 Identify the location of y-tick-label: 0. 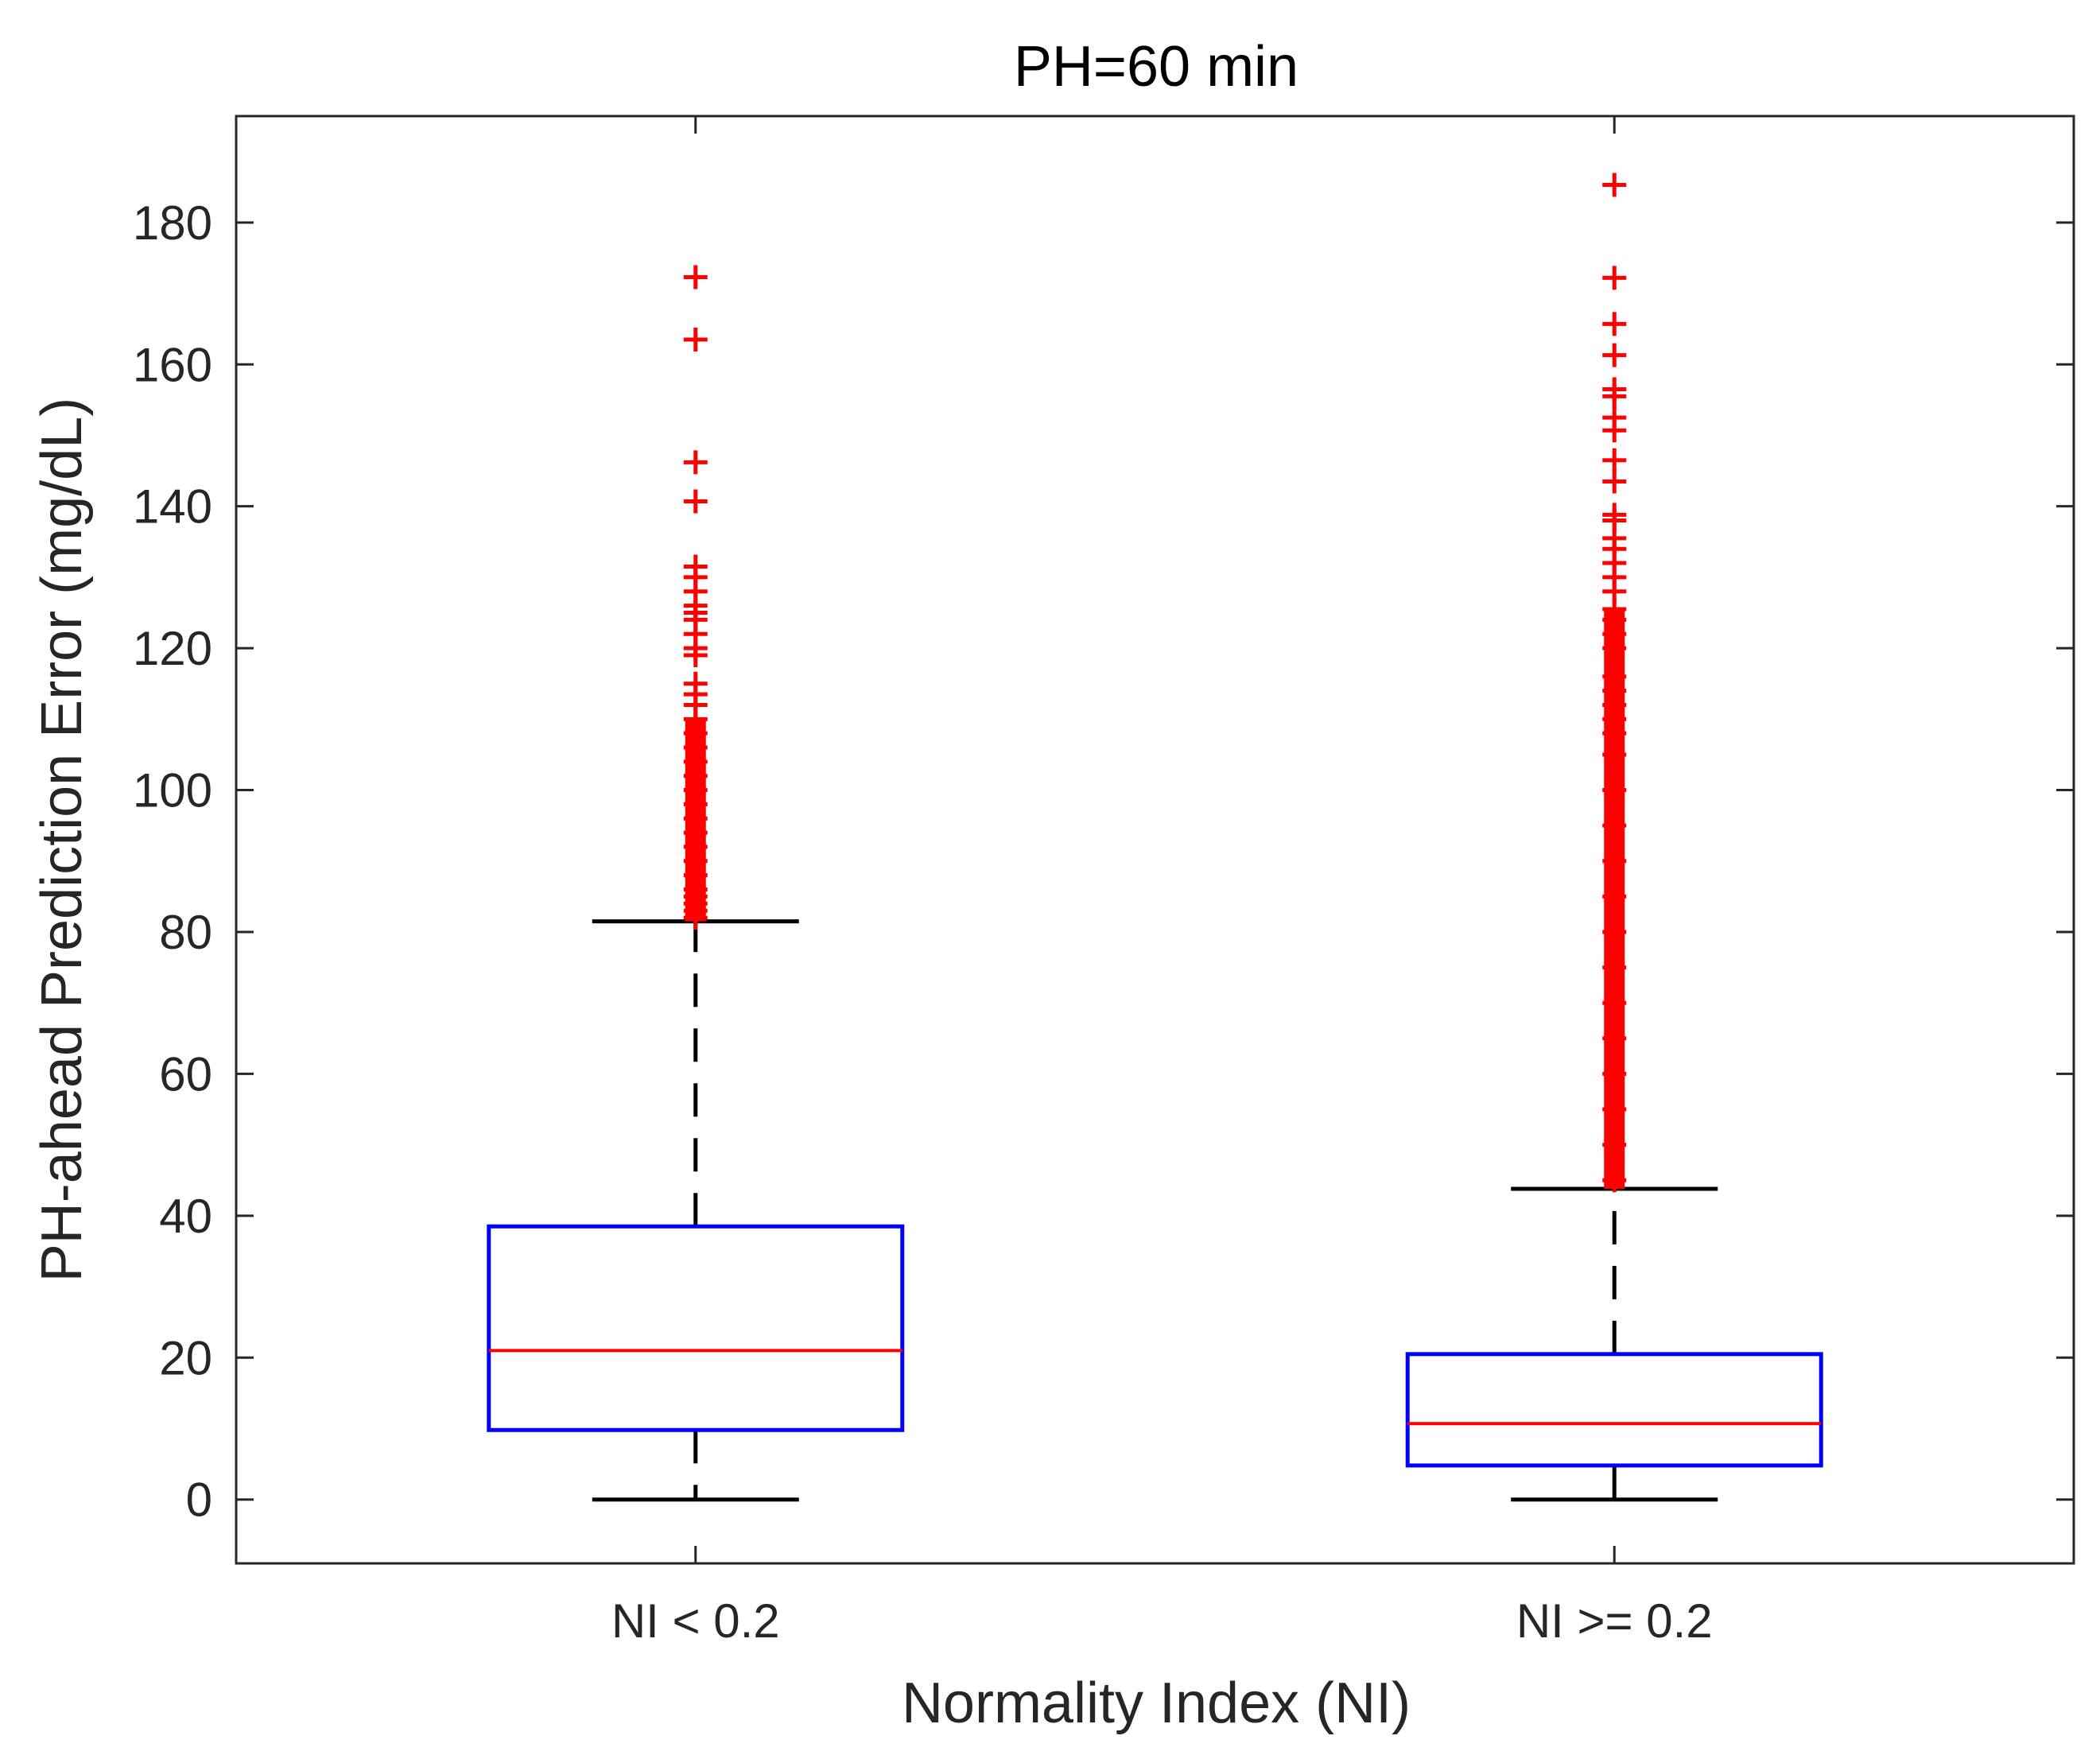
(199, 1500).